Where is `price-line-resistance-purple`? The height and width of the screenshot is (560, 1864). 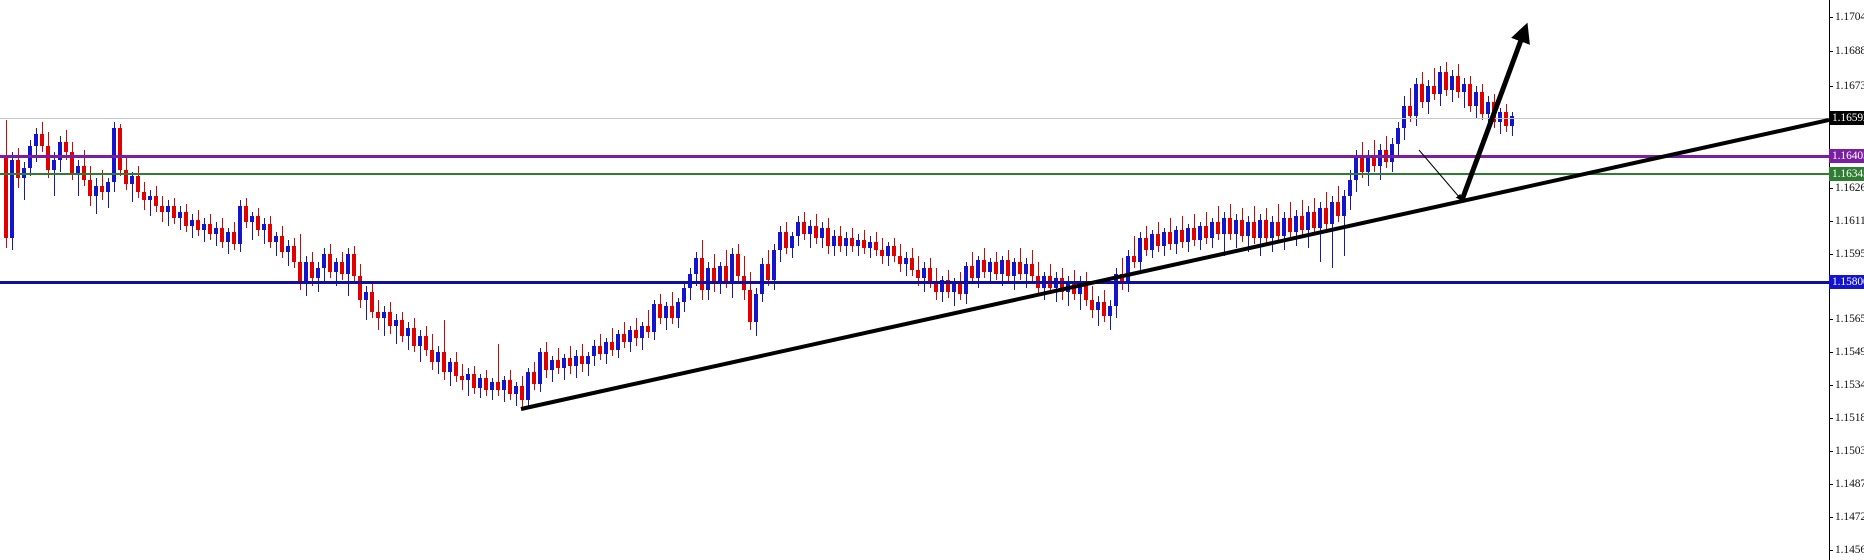
price-line-resistance-purple is located at coordinates (914, 156).